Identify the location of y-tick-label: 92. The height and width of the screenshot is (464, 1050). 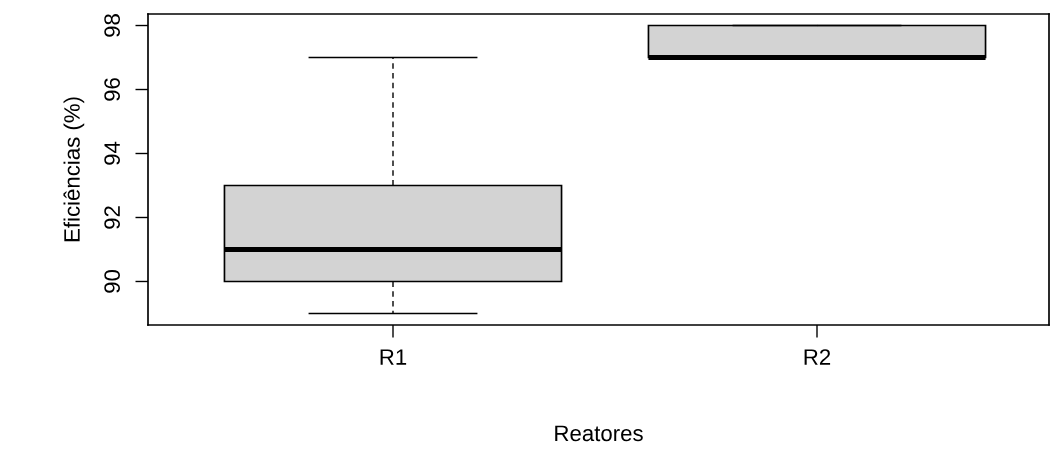
(112, 217).